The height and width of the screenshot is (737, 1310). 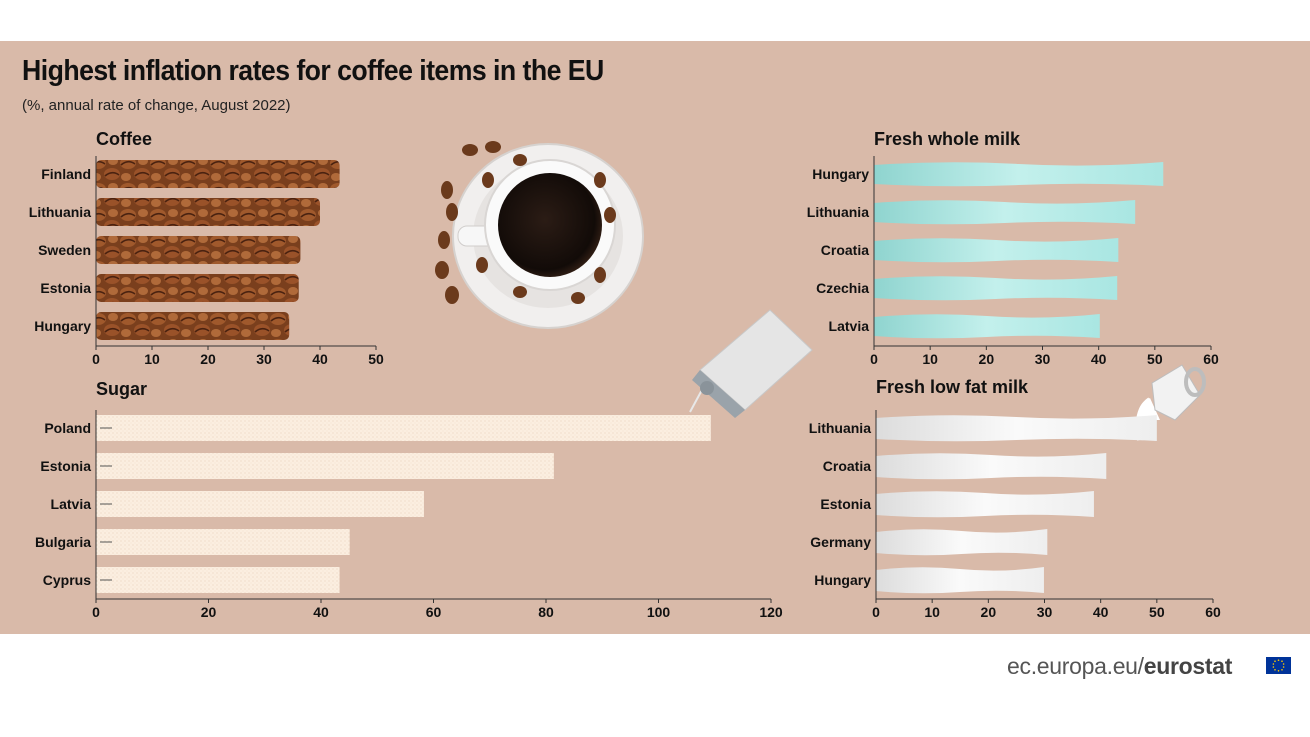 What do you see at coordinates (1213, 612) in the screenshot?
I see `fresh-low-fat-milk-x-tick-label: 60` at bounding box center [1213, 612].